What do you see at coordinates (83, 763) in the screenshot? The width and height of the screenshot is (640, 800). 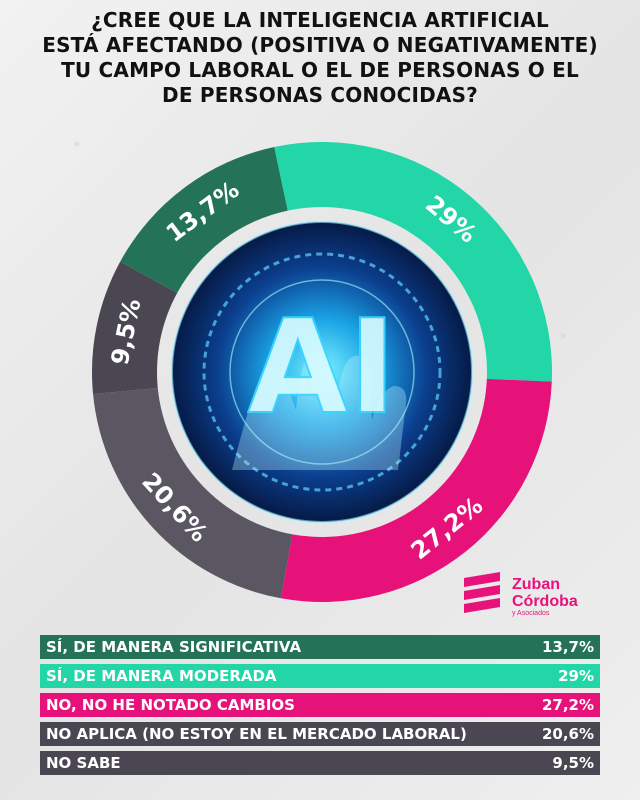 I see `legend-label: NO SABE` at bounding box center [83, 763].